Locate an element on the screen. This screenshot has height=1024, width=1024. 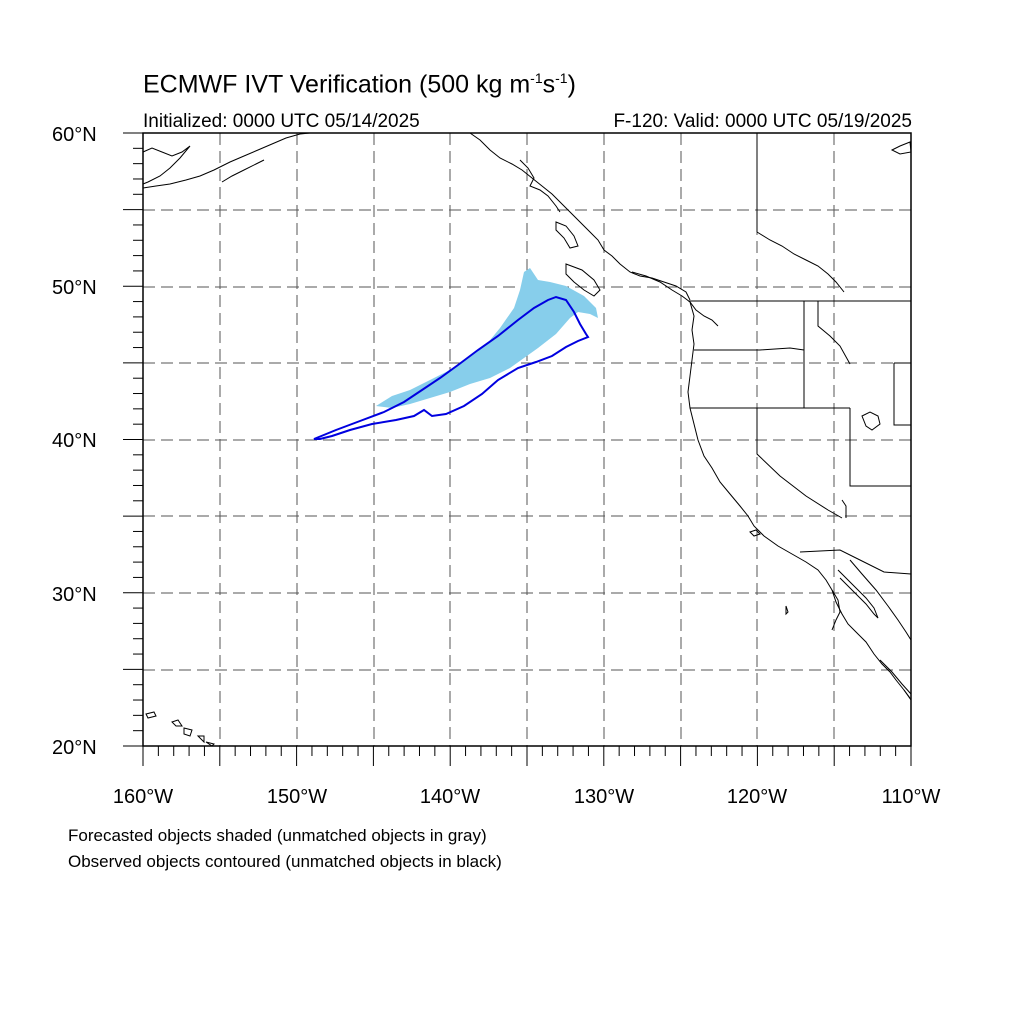
lon-label-150w: 150°W is located at coordinates (297, 797).